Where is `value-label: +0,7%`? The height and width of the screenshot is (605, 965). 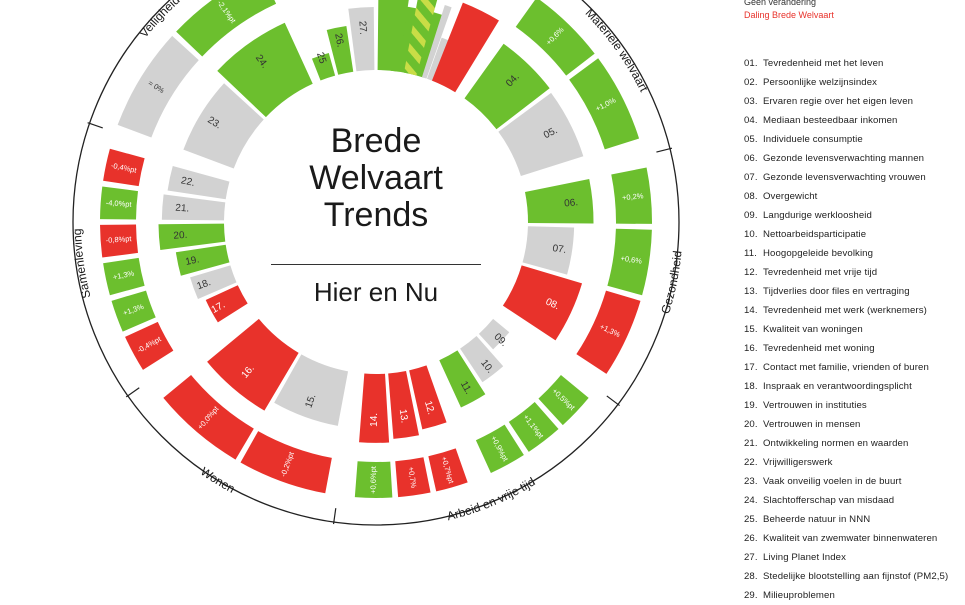 value-label: +0,7% is located at coordinates (412, 477).